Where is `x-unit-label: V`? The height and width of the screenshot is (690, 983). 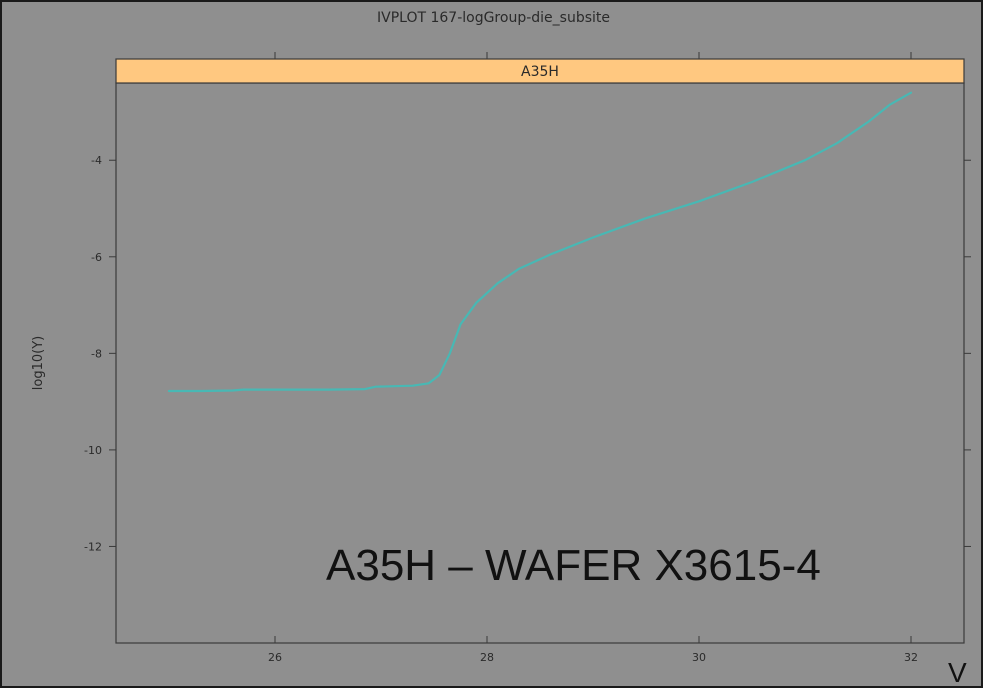 x-unit-label: V is located at coordinates (957, 672).